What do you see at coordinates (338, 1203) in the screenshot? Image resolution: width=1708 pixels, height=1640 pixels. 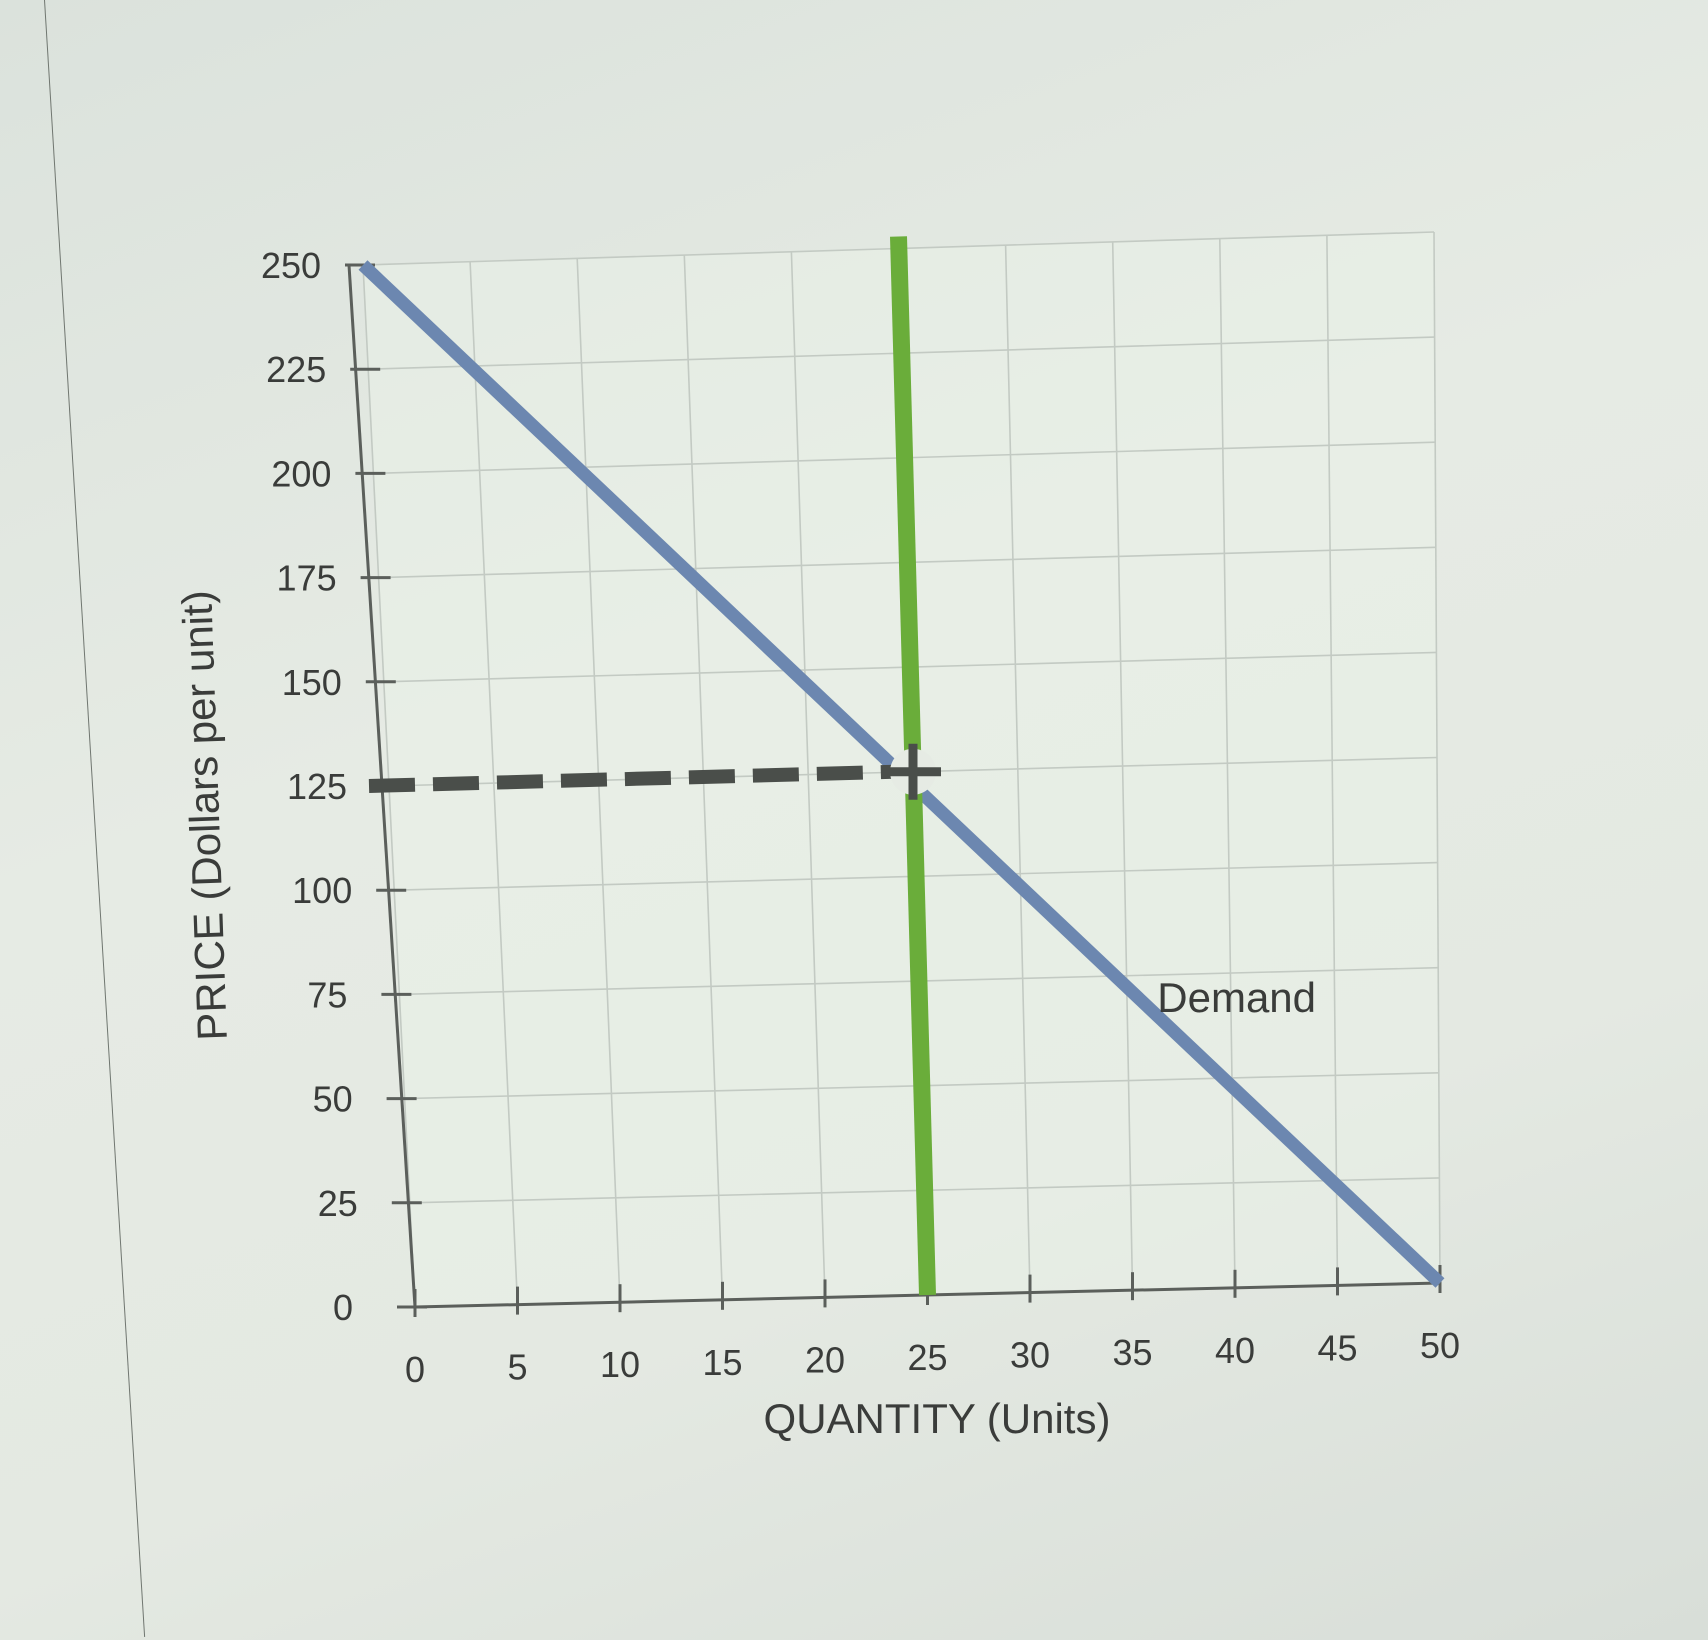 I see `y-tick-label-1: 25` at bounding box center [338, 1203].